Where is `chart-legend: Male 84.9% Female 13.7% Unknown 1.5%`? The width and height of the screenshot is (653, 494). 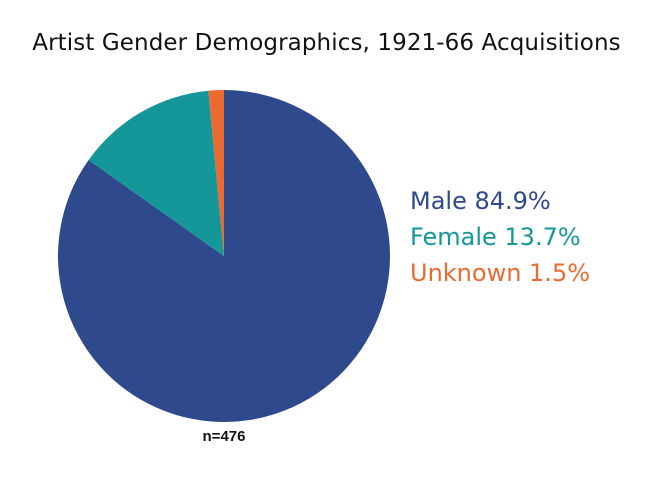 chart-legend: Male 84.9% Female 13.7% Unknown 1.5% is located at coordinates (500, 237).